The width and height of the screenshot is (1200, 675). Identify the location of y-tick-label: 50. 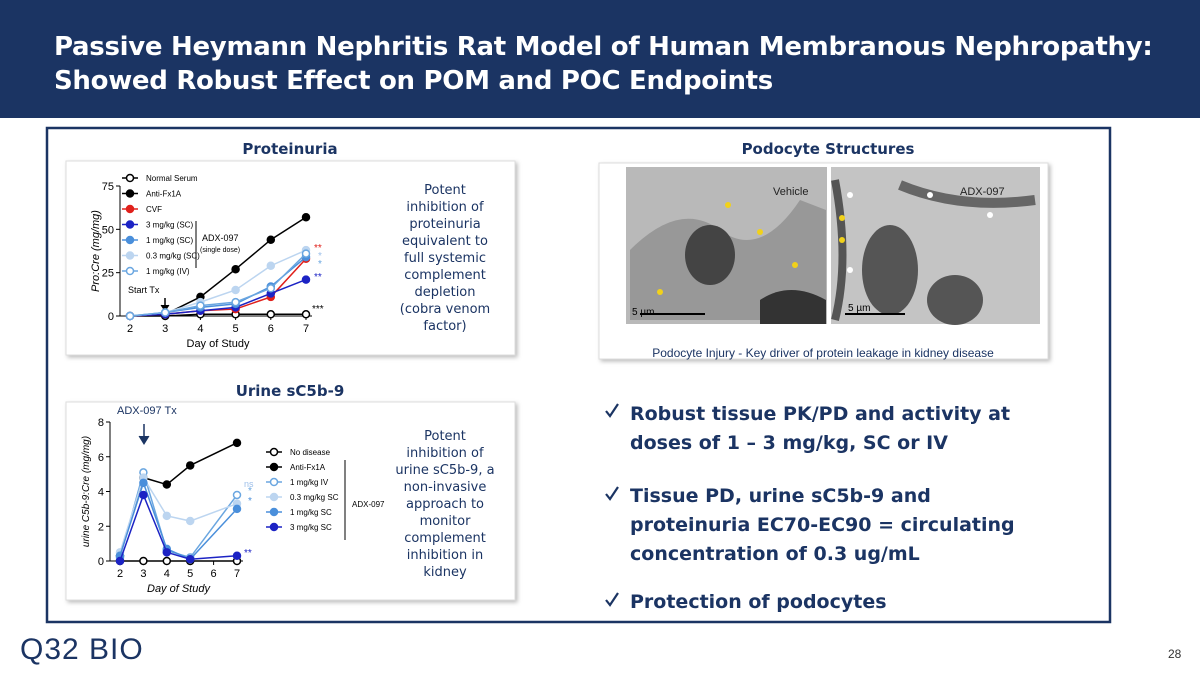
(108, 230).